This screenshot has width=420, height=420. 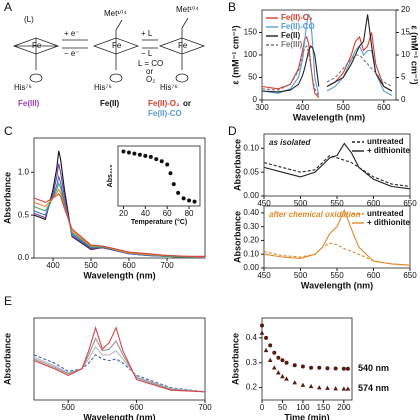 What do you see at coordinates (252, 362) in the screenshot?
I see `y-tick-label: 0.3` at bounding box center [252, 362].